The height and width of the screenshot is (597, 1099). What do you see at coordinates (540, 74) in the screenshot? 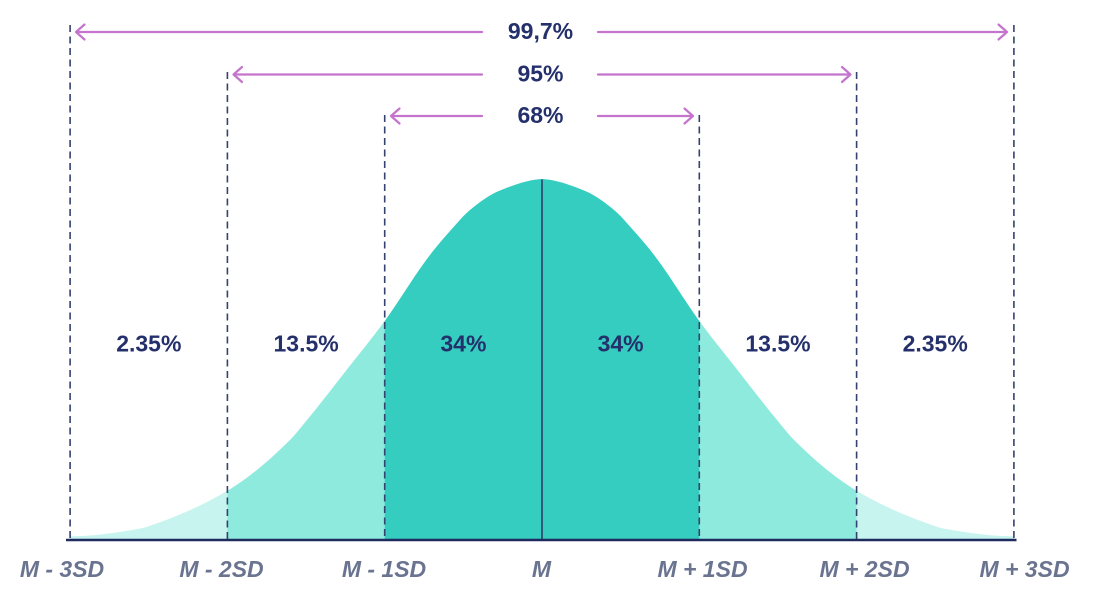
I see `svg-text: 95%` at bounding box center [540, 74].